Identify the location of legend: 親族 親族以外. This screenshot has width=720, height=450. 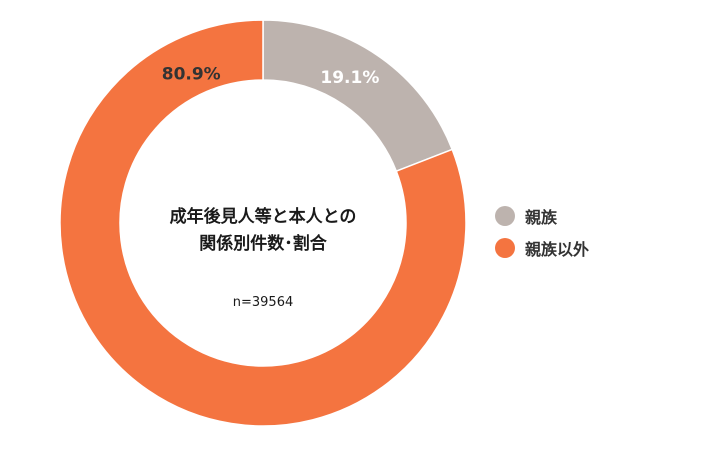
(542, 232).